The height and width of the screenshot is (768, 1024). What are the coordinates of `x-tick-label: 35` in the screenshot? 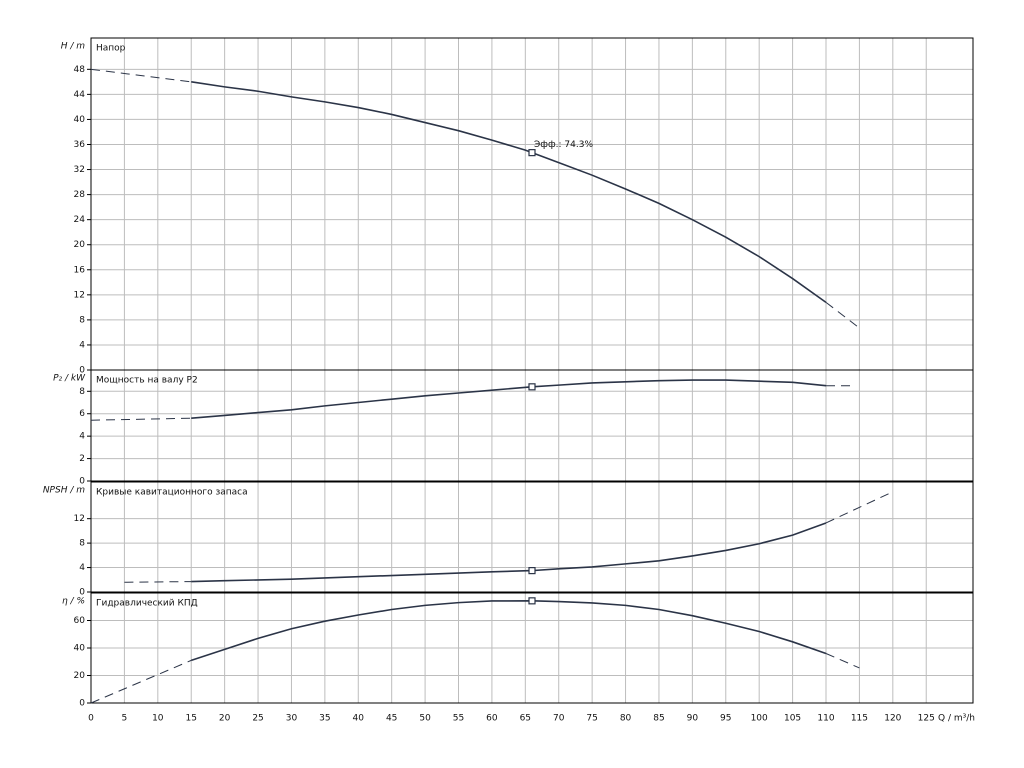 It's located at (324, 719).